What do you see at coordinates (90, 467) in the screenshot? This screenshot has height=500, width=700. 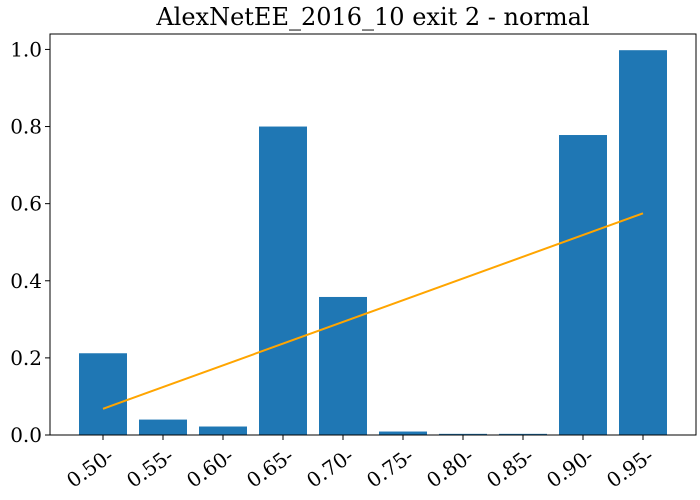 I see `x-tick-label: 0.50-` at bounding box center [90, 467].